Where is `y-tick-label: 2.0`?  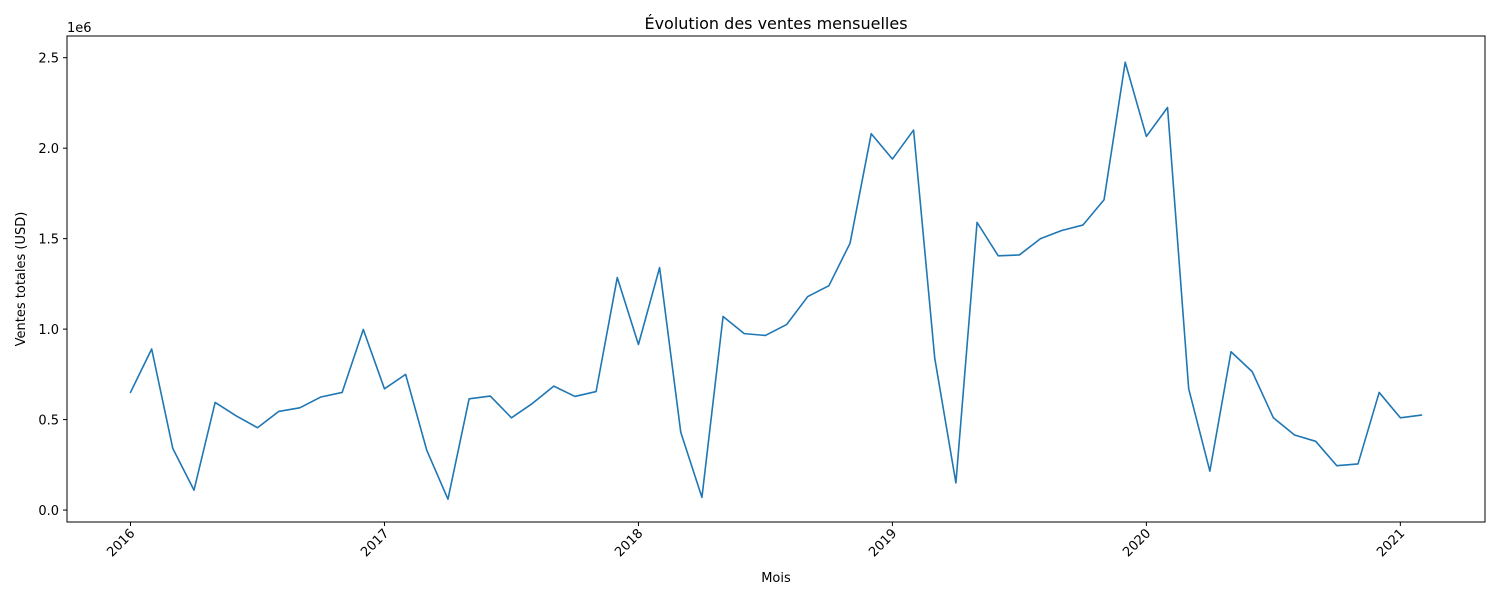 y-tick-label: 2.0 is located at coordinates (48, 149).